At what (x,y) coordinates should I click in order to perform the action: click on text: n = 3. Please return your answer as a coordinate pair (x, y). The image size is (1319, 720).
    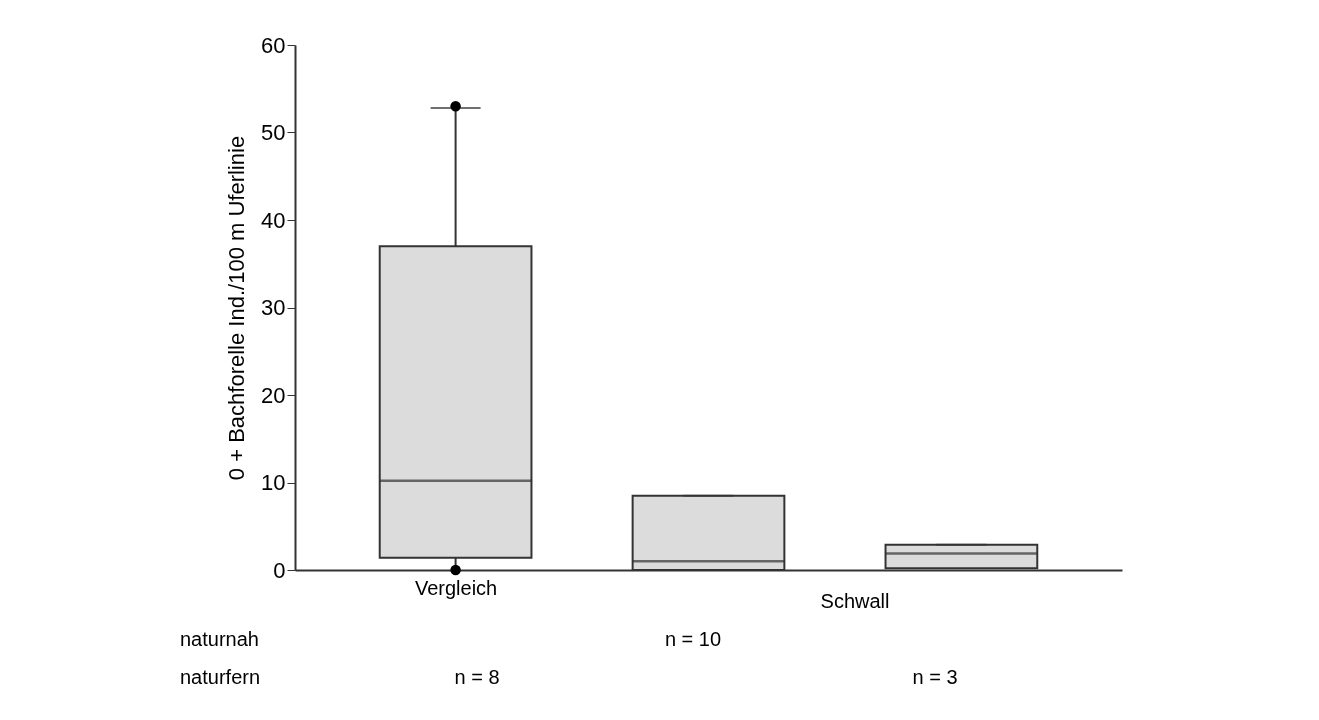
    Looking at the image, I should click on (935, 677).